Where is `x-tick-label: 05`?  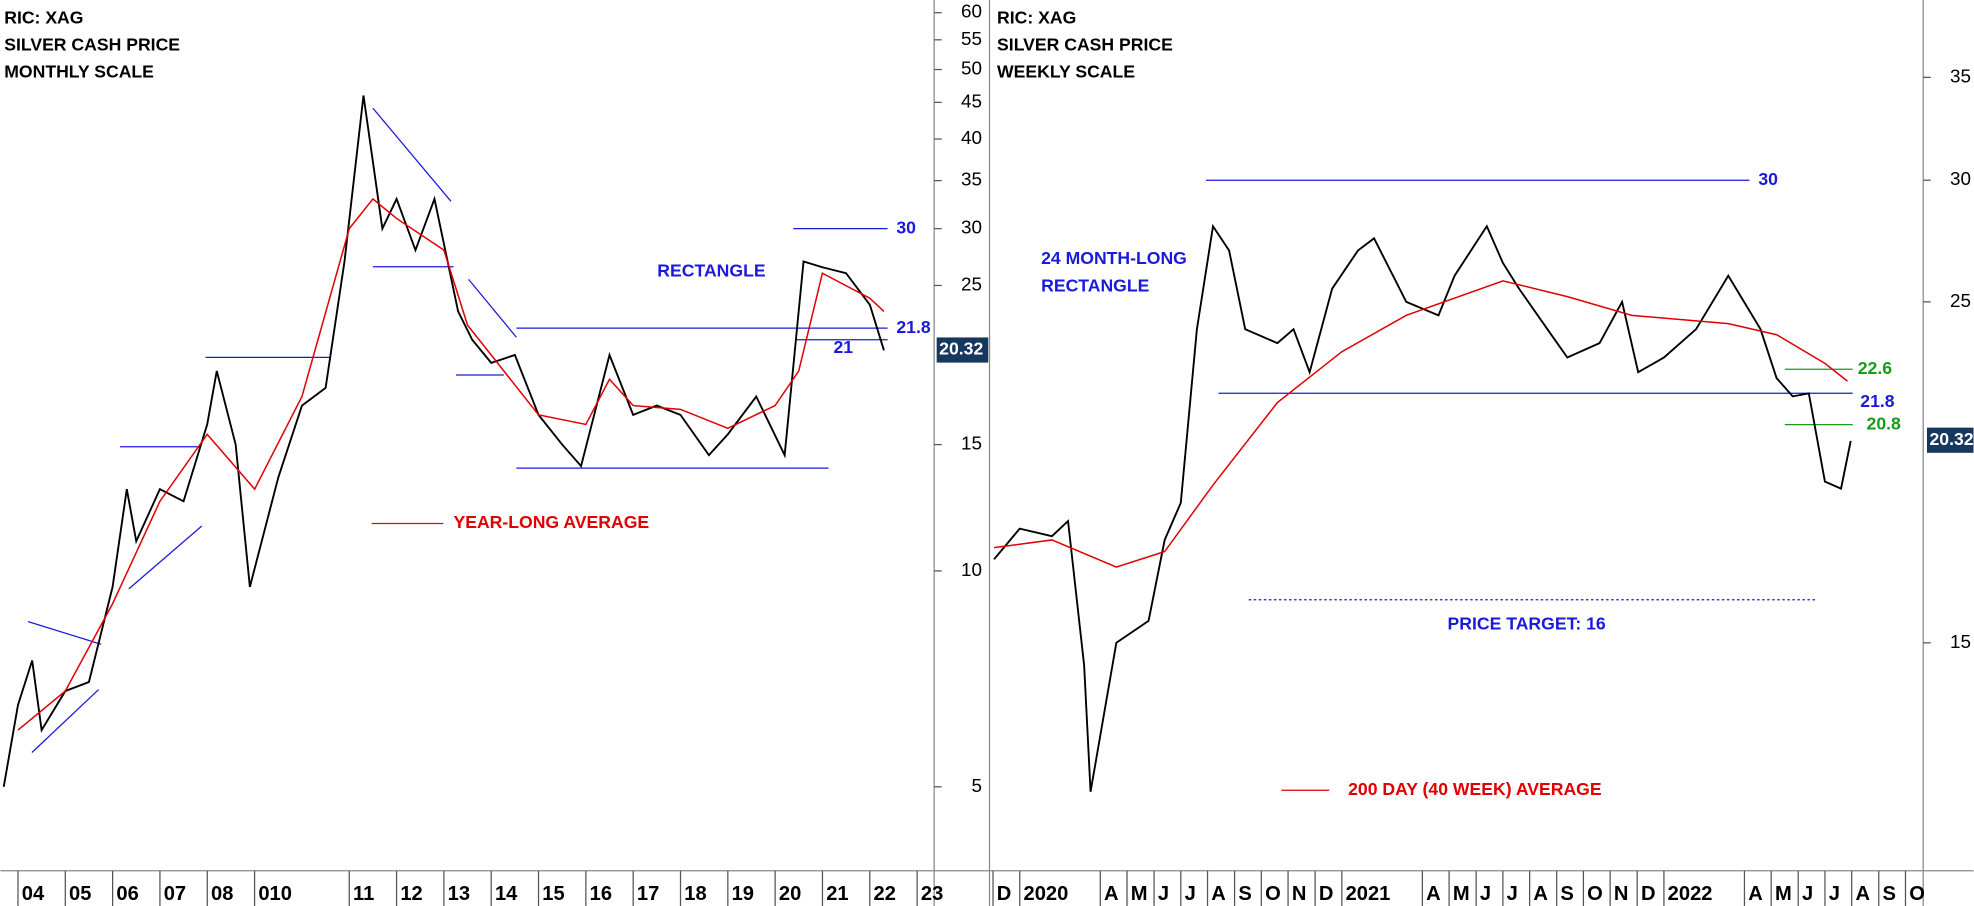
x-tick-label: 05 is located at coordinates (80, 894).